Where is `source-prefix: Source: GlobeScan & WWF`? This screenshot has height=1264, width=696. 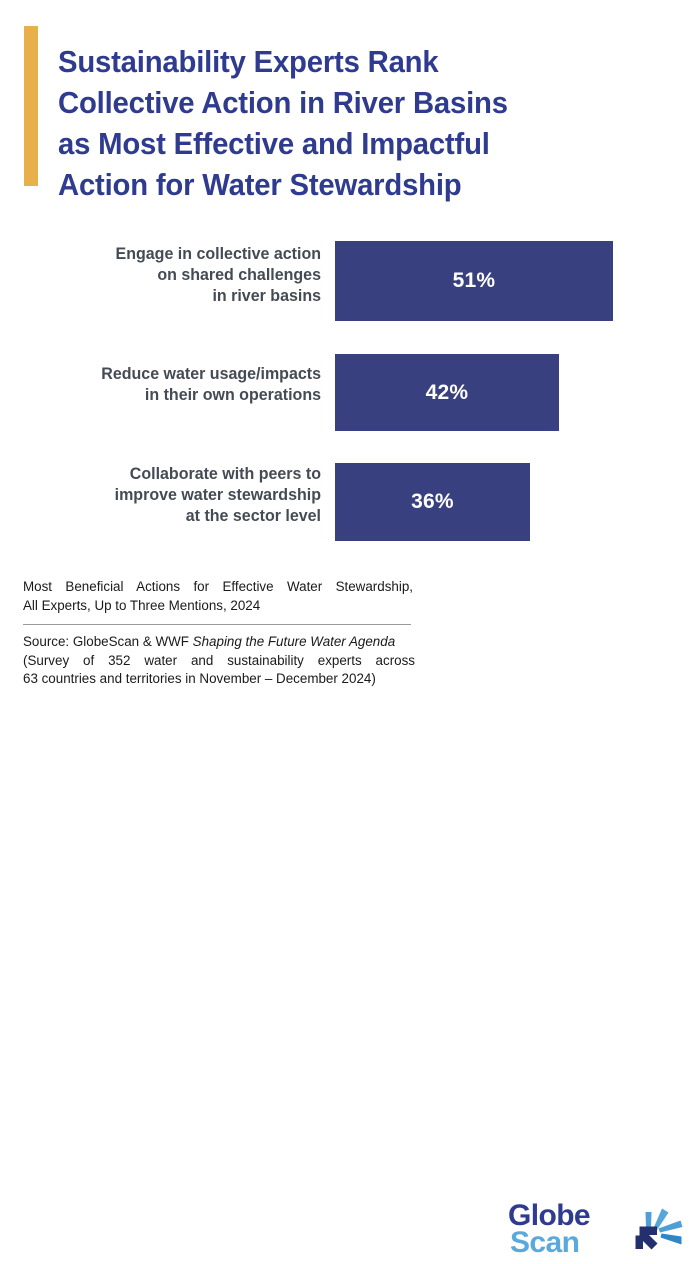
source-prefix: Source: GlobeScan & WWF is located at coordinates (108, 641).